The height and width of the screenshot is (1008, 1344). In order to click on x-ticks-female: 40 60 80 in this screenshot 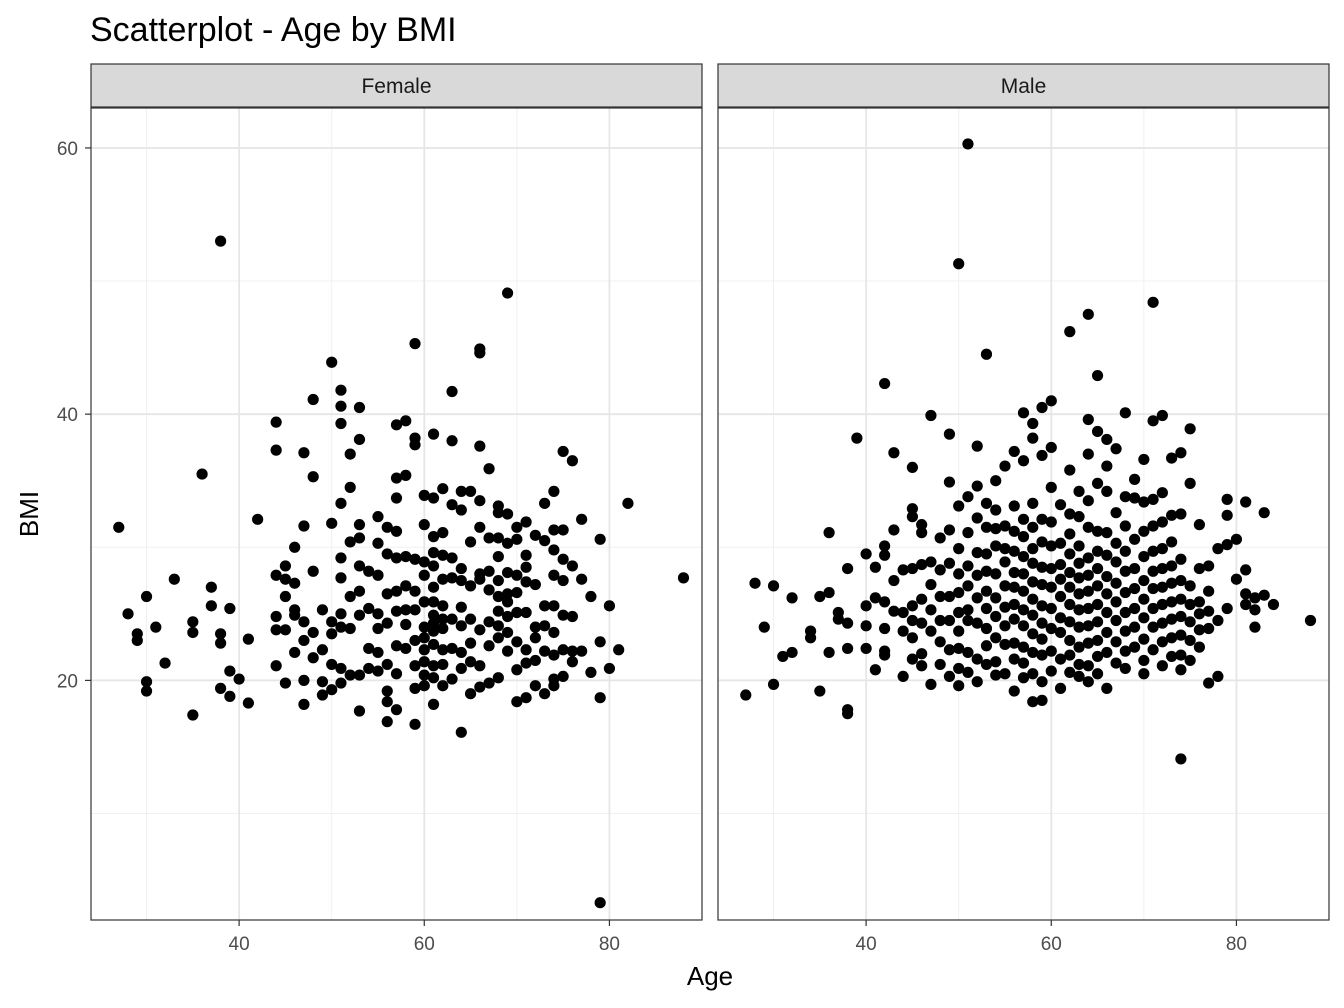, I will do `click(424, 937)`.